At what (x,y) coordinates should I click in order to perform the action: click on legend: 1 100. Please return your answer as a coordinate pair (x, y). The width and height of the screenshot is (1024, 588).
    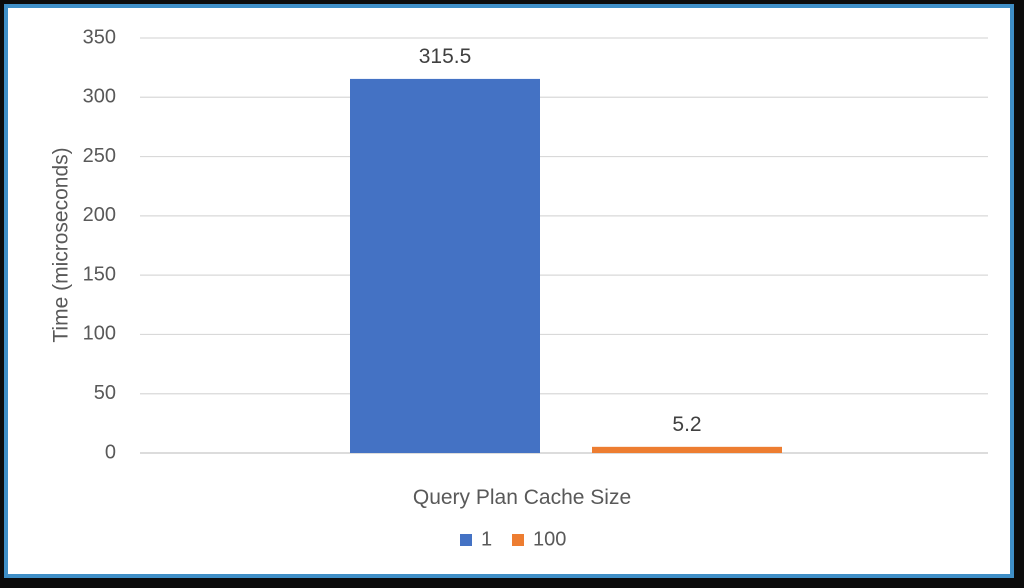
    Looking at the image, I should click on (513, 539).